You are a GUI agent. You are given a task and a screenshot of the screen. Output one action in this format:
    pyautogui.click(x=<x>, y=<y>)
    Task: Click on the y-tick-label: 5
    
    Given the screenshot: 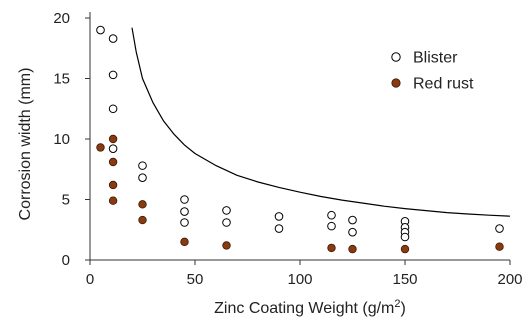 What is the action you would take?
    pyautogui.click(x=66, y=200)
    